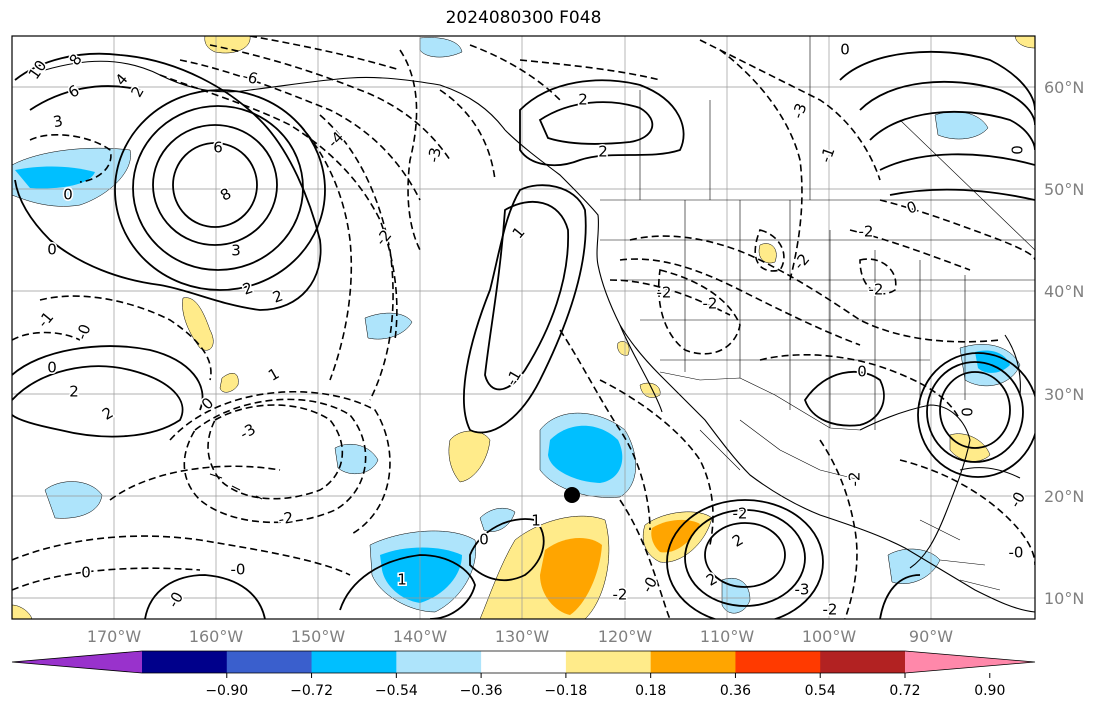  What do you see at coordinates (335, 139) in the screenshot?
I see `contour-label: -4` at bounding box center [335, 139].